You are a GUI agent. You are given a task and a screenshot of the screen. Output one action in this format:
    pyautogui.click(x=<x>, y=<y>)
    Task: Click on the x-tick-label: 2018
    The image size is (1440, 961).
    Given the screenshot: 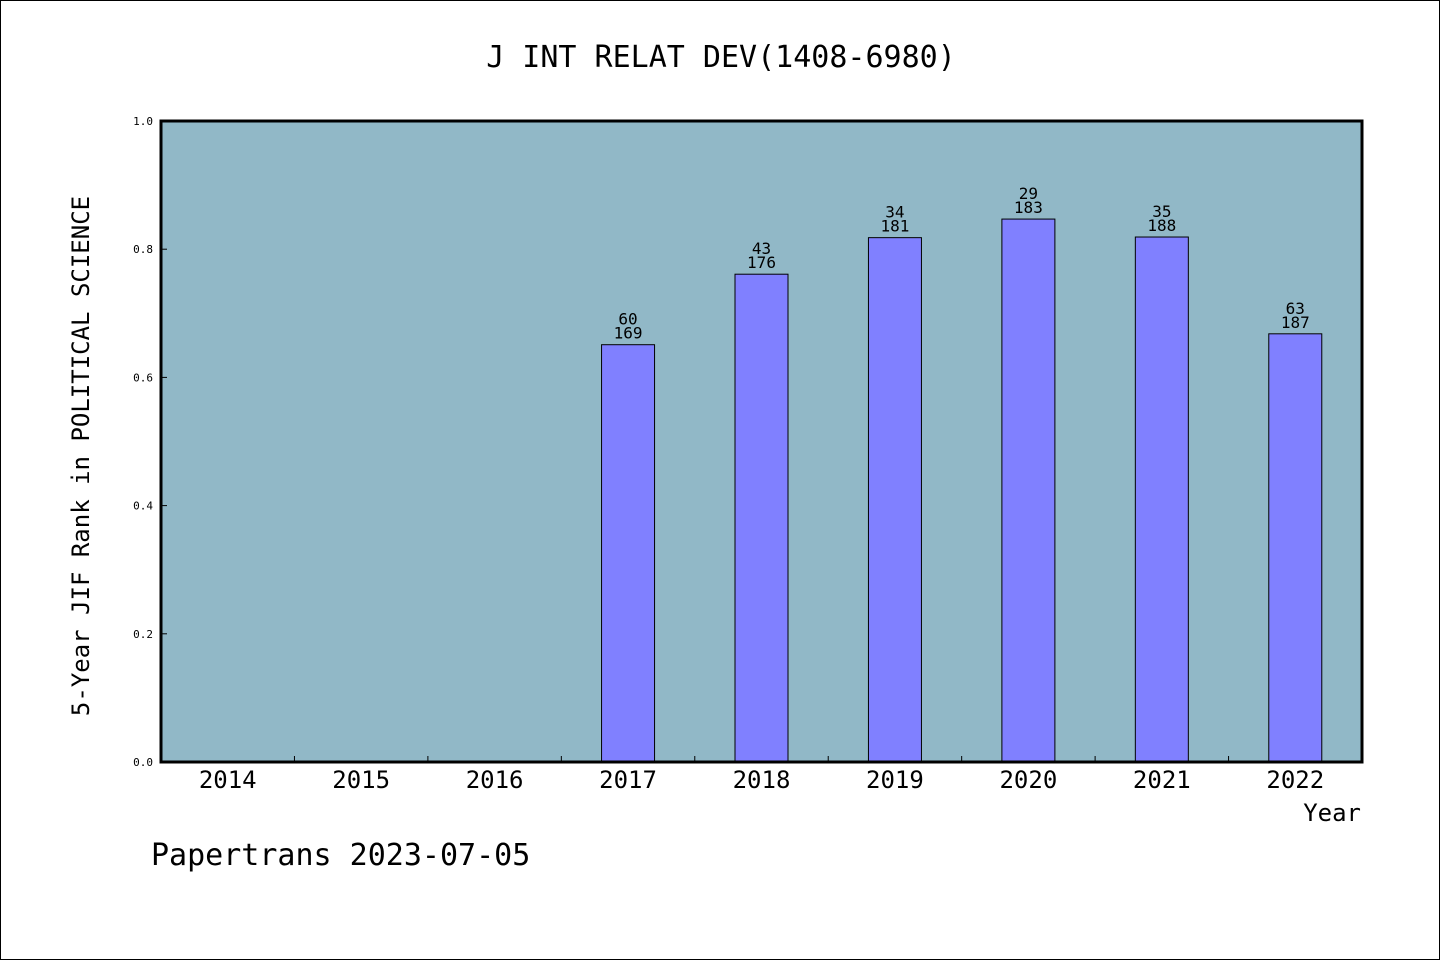 What is the action you would take?
    pyautogui.click(x=762, y=780)
    